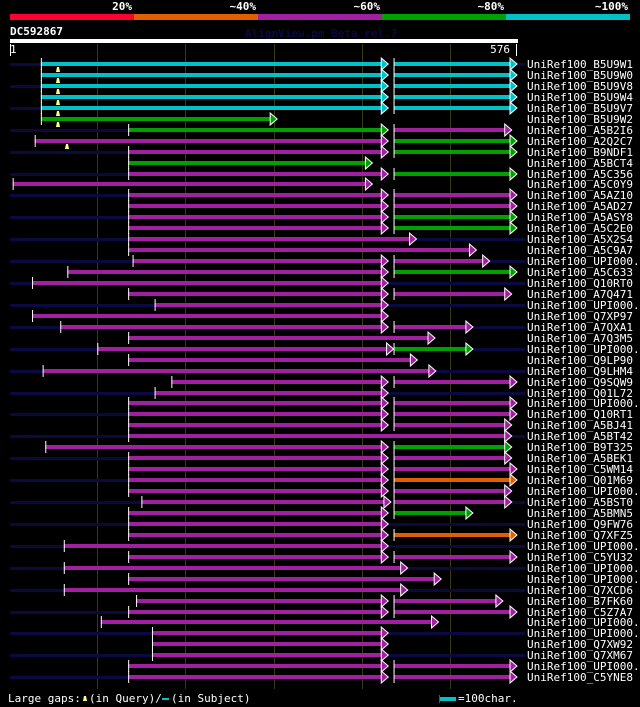 This screenshot has height=707, width=640. I want to click on hit-label: UniRef100_A5C0Y9, so click(580, 184).